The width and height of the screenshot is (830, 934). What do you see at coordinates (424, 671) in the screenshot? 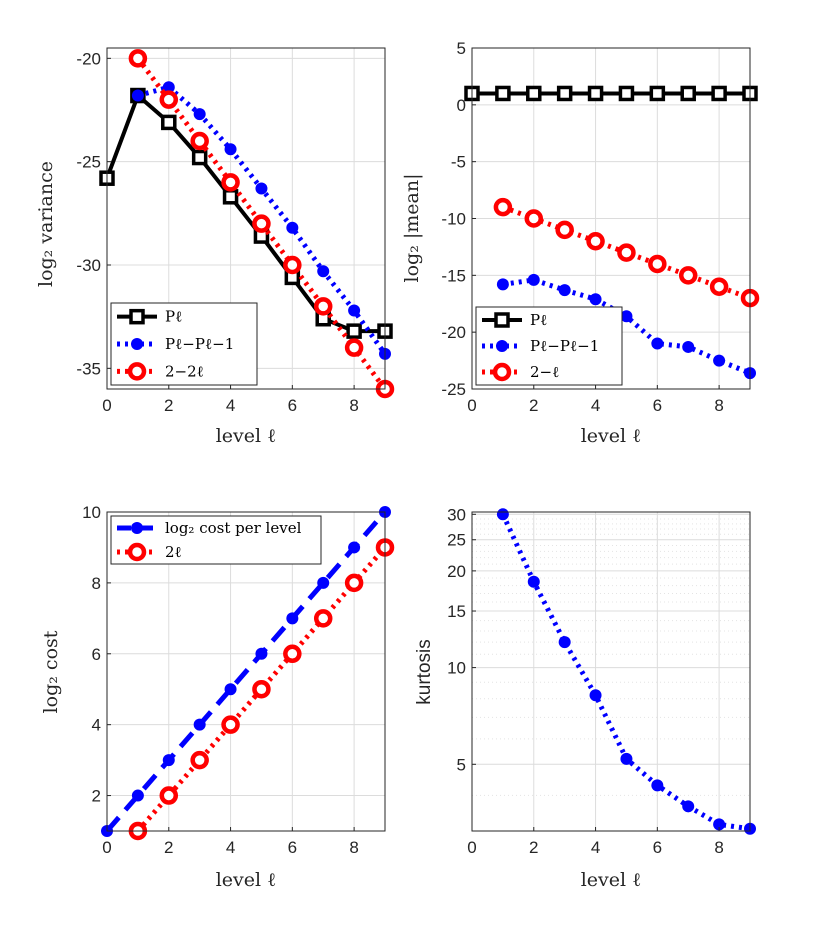
I see `kurtosis-ylabel: kurtosis` at bounding box center [424, 671].